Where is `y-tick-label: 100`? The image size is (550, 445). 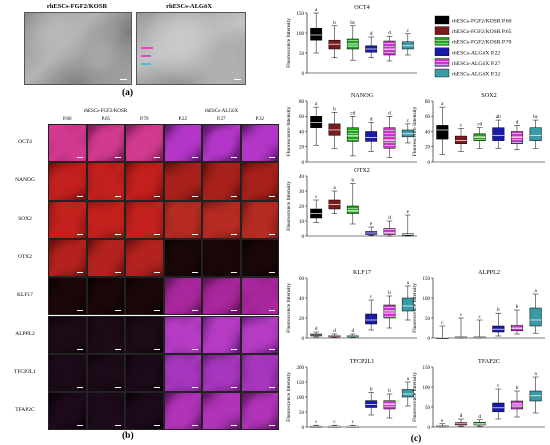
y-tick-label: 100 is located at coordinates (301, 34).